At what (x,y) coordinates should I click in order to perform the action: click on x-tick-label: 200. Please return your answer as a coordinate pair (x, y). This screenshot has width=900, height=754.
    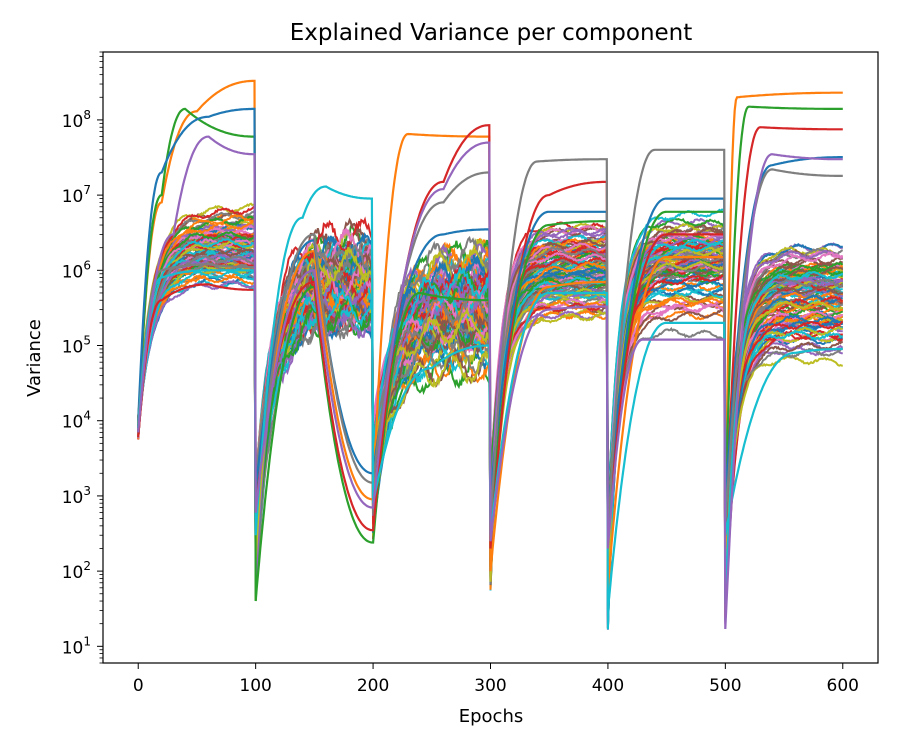
    Looking at the image, I should click on (373, 686).